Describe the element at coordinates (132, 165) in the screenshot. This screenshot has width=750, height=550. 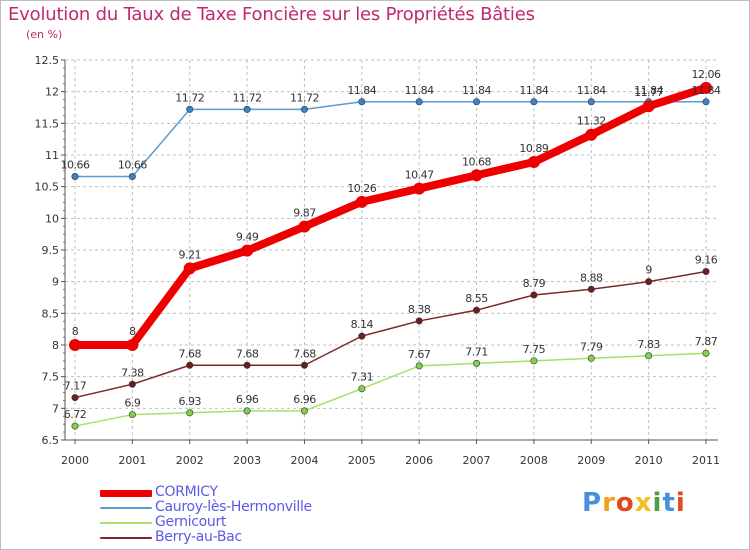
I see `data-label-cauroy-l-s-hermonville: 10.66` at that location.